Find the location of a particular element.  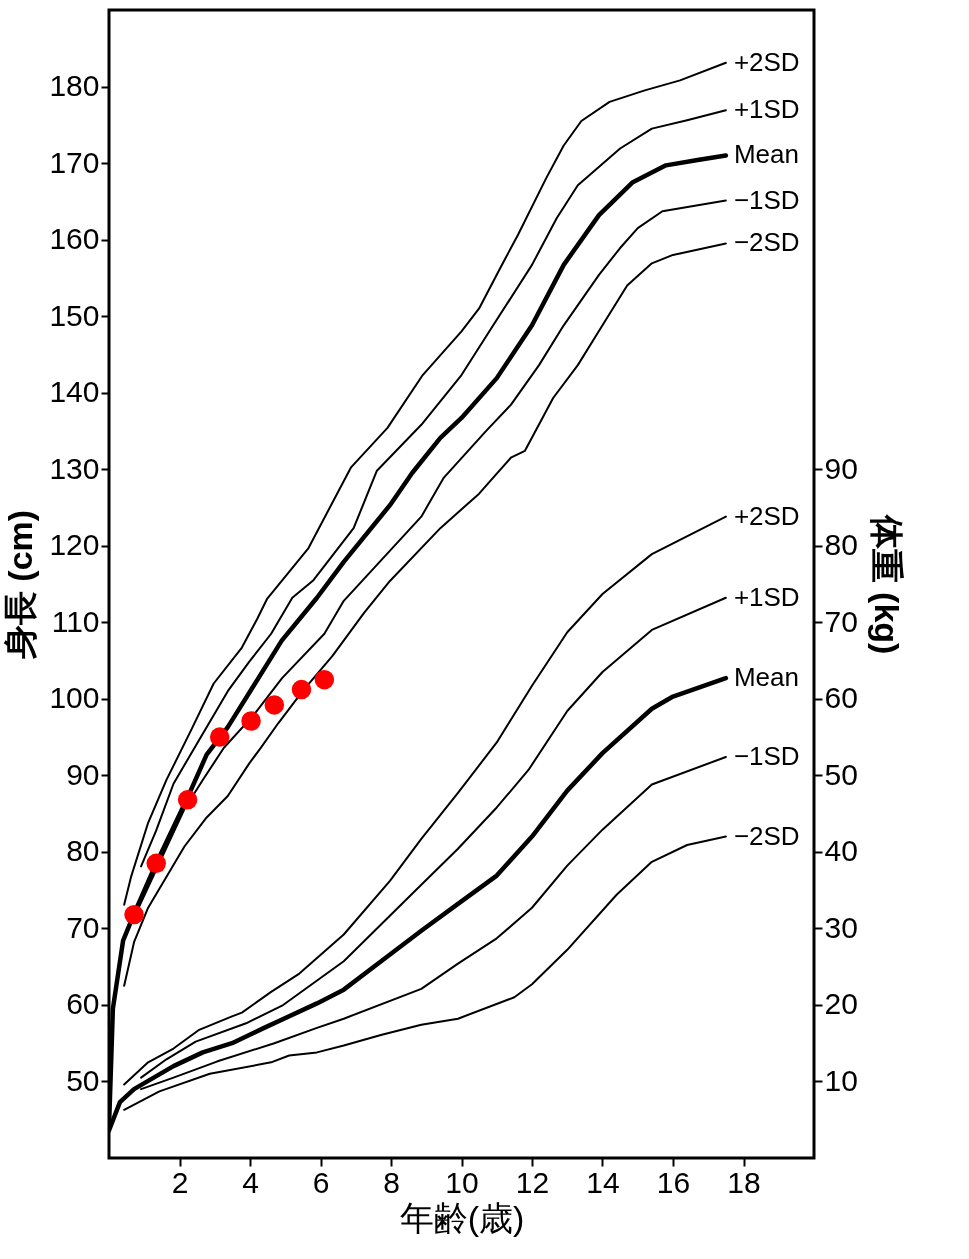

x-tick-label: 14 is located at coordinates (603, 1182).